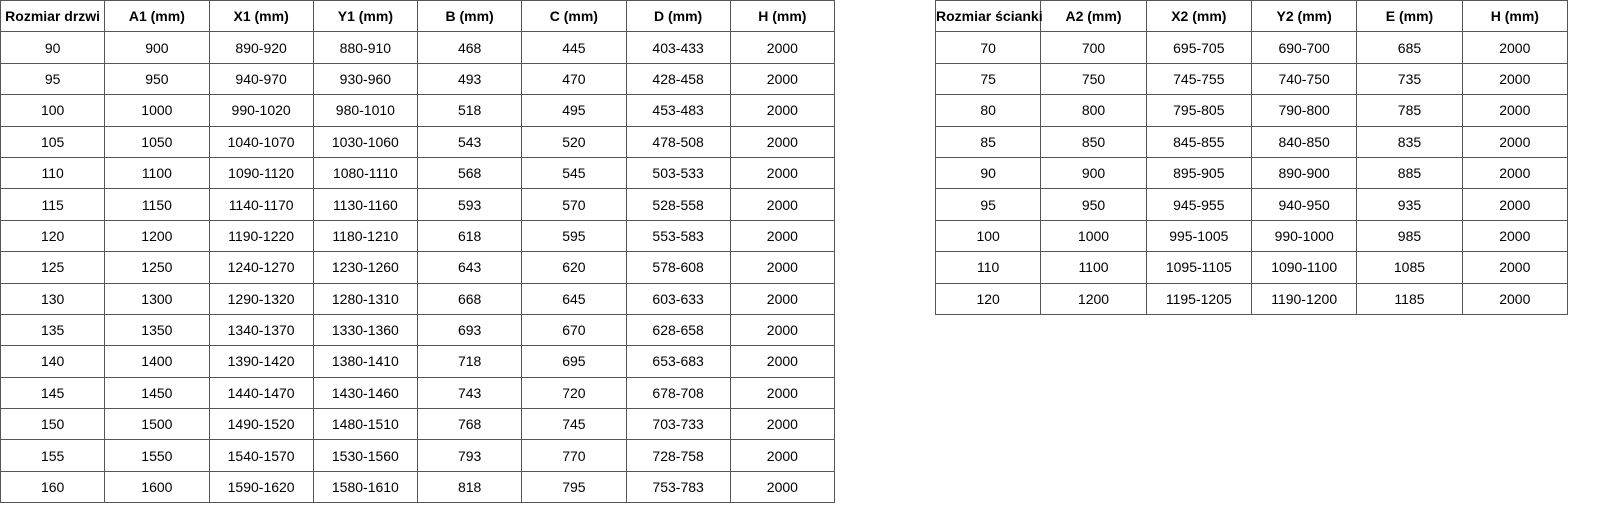 The width and height of the screenshot is (1600, 514). I want to click on table-cell: 1190-1200, so click(1304, 298).